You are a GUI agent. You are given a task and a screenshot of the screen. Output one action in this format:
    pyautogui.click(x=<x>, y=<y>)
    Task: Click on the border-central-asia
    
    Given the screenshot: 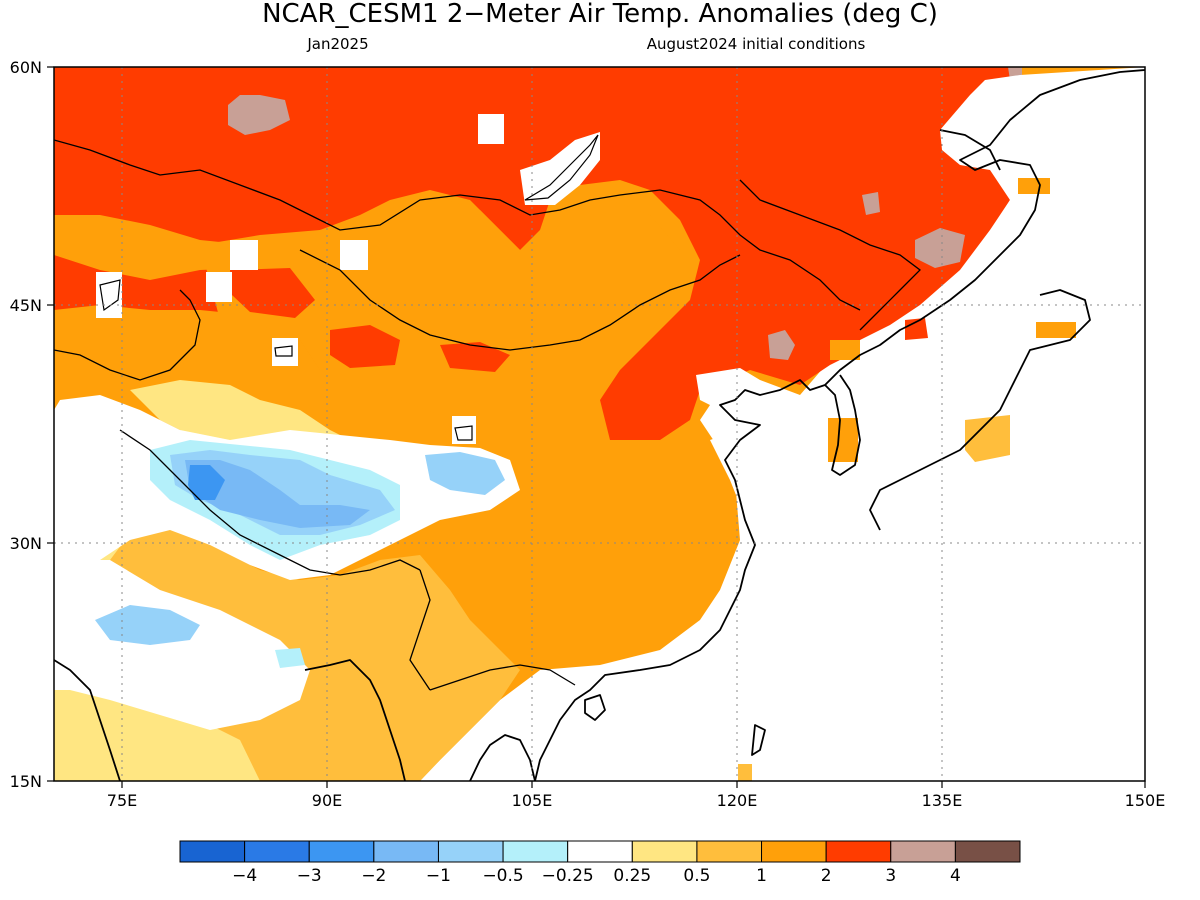 What is the action you would take?
    pyautogui.click(x=127, y=335)
    